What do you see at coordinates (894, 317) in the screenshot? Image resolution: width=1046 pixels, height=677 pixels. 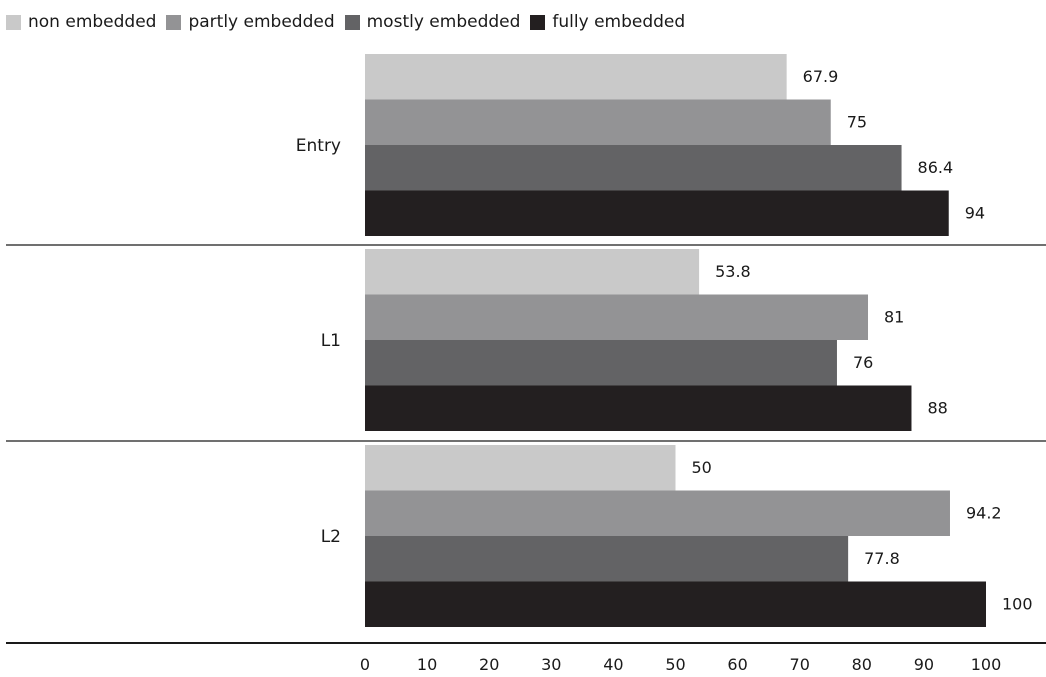 I see `data-label: 81` at bounding box center [894, 317].